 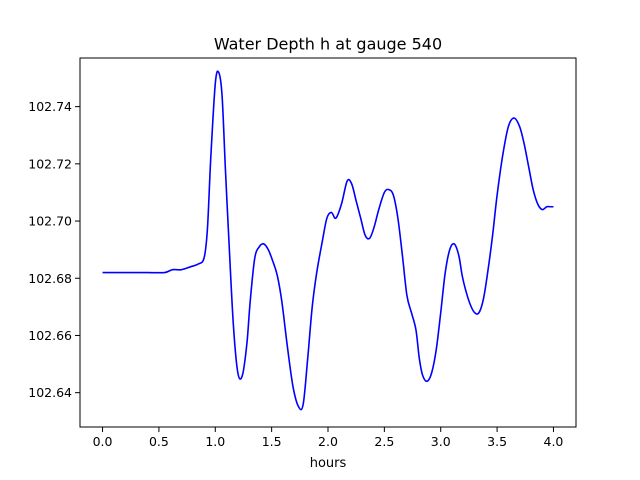 I want to click on x-tick-label: 0.0, so click(x=103, y=441).